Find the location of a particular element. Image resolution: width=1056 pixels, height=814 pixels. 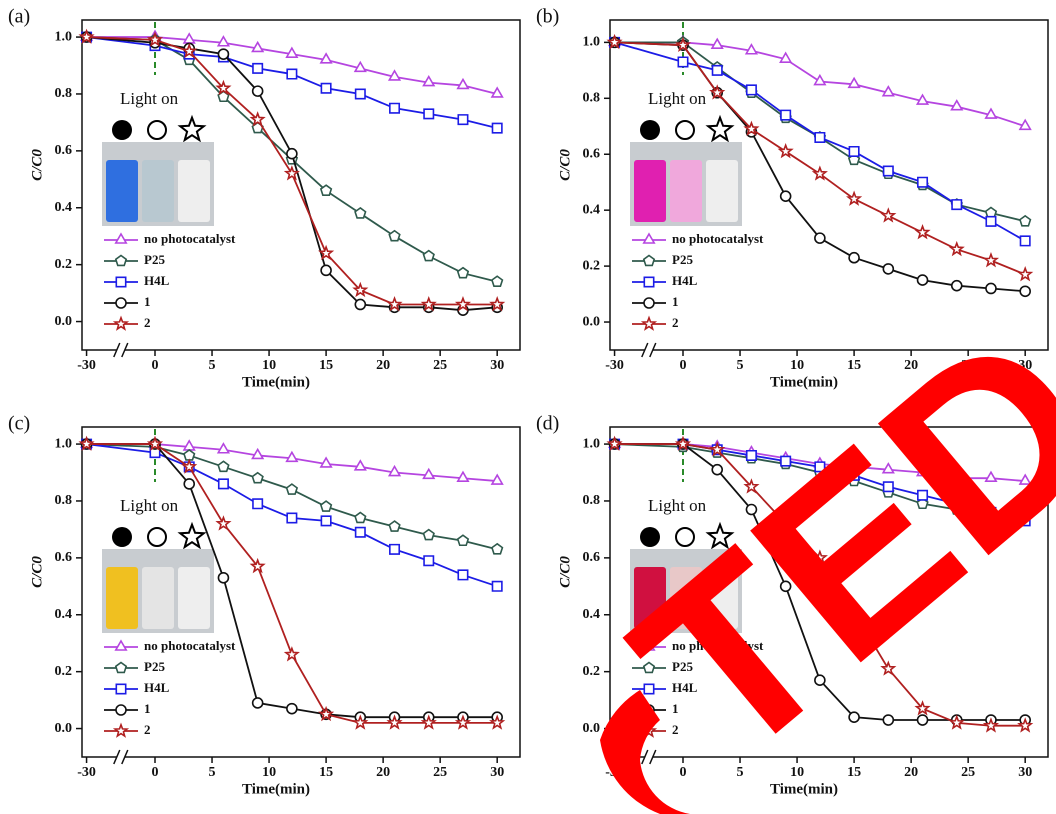

legend-label: 2 is located at coordinates (675, 322).